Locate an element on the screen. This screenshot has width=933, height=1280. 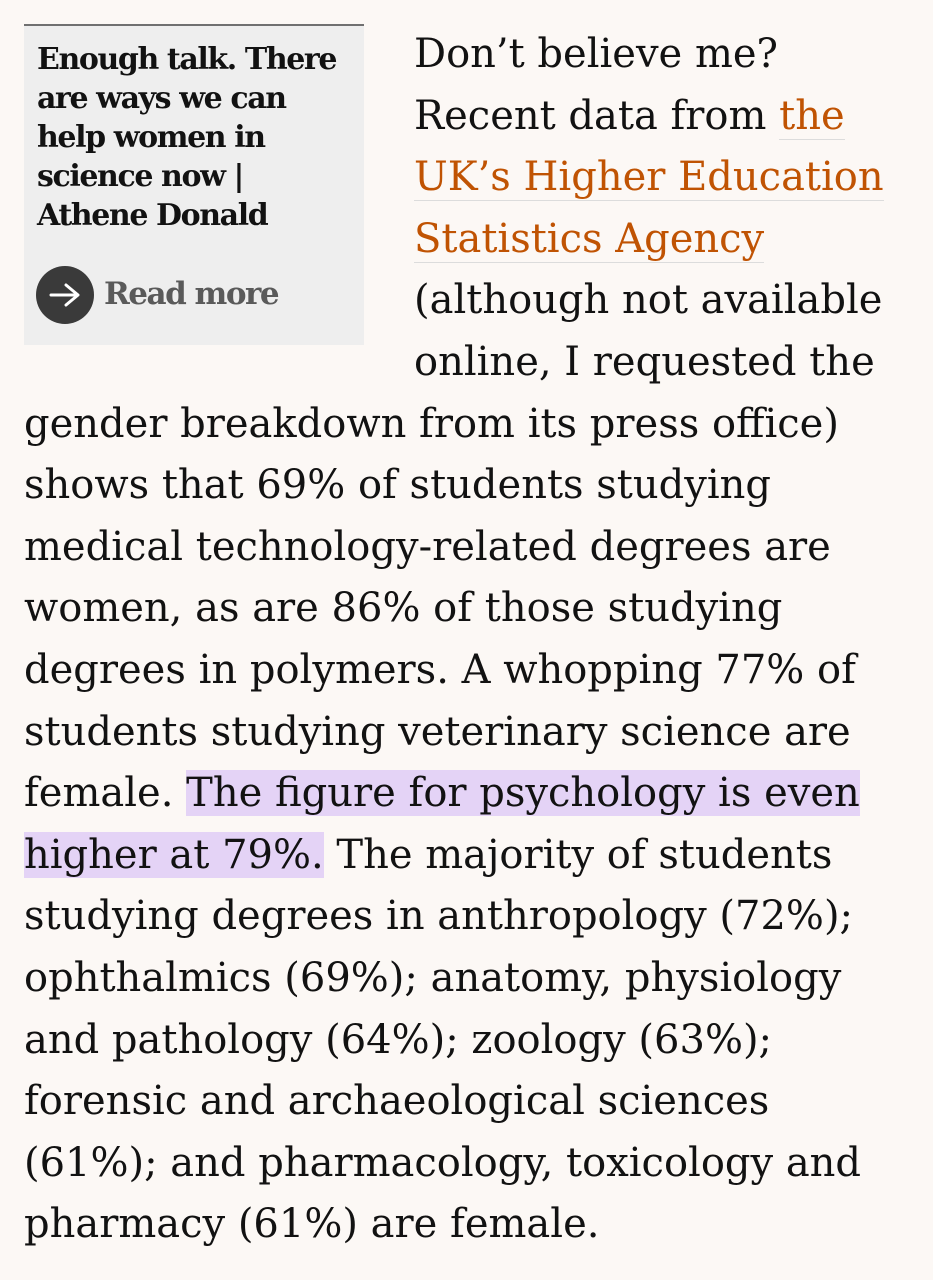
read-more-label: Read more is located at coordinates (192, 294).